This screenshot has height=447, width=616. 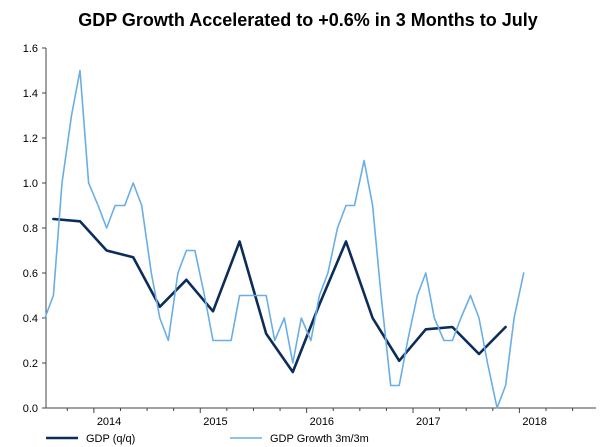 What do you see at coordinates (319, 439) in the screenshot?
I see `legend-label-1: GDP Growth 3m/3m` at bounding box center [319, 439].